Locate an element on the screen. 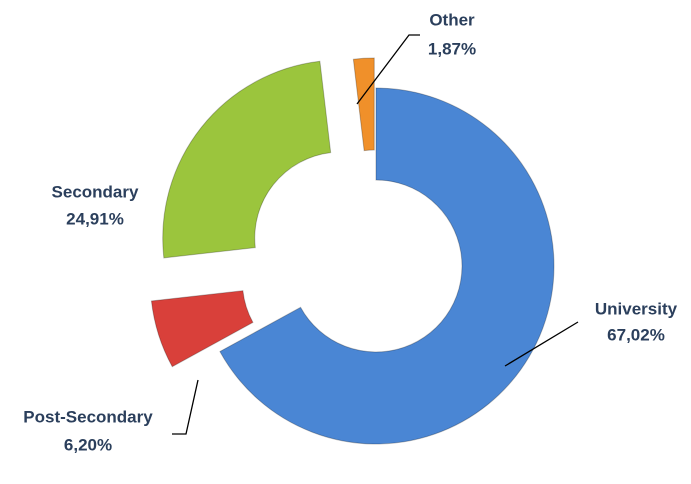  slice-label: Post-Secondary is located at coordinates (88, 416).